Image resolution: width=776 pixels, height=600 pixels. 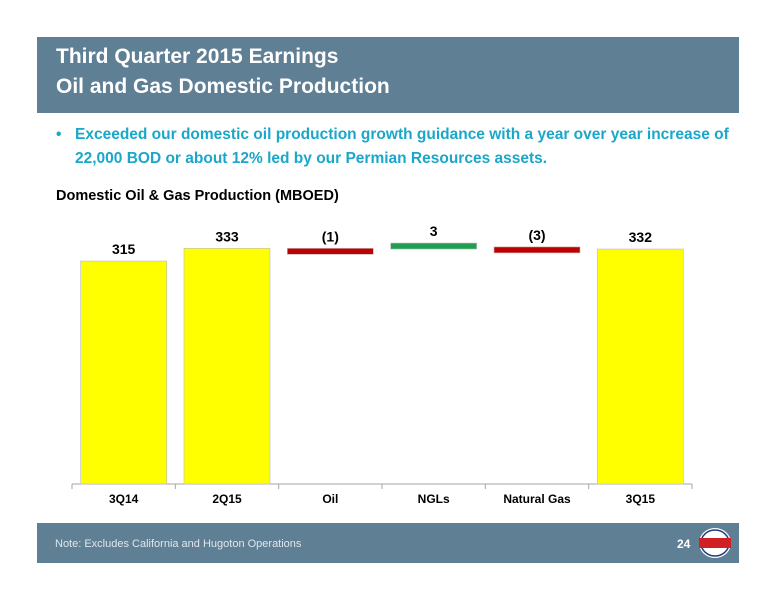 What do you see at coordinates (124, 499) in the screenshot?
I see `x-tick-label: 3Q14` at bounding box center [124, 499].